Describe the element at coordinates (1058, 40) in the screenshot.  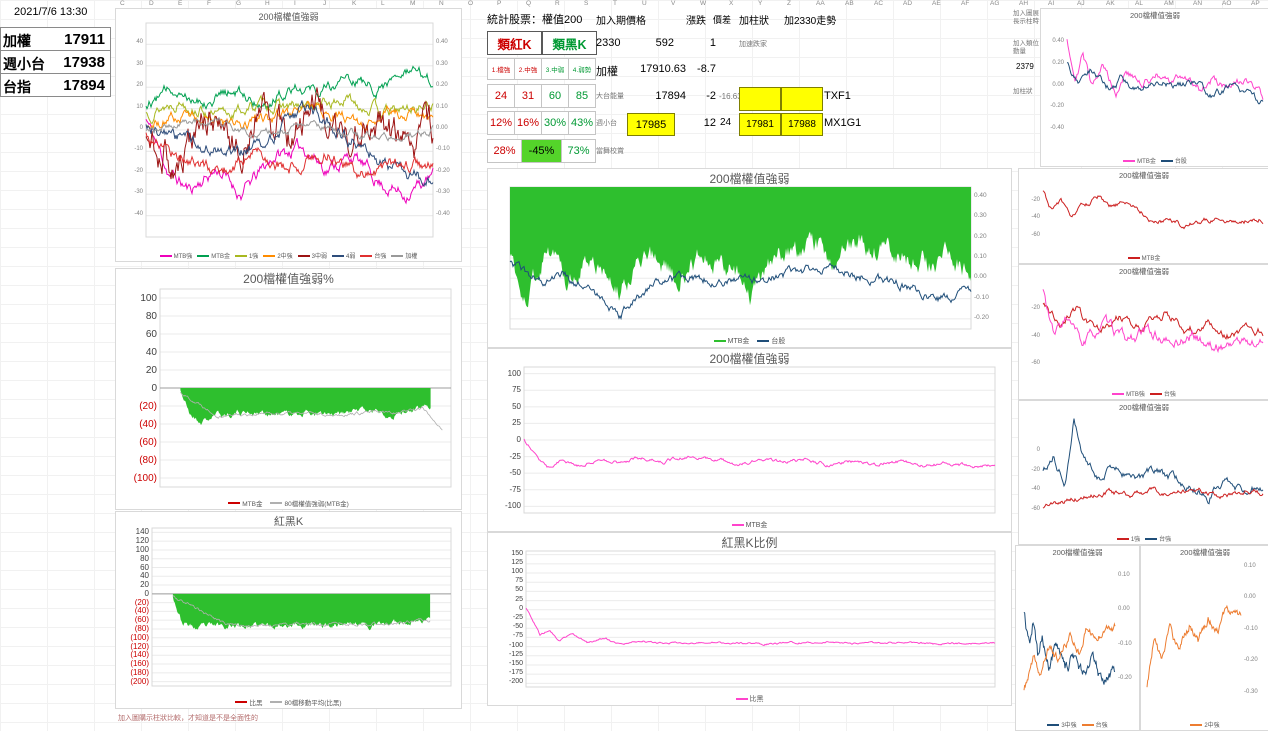
I see `axis-tick: 0.40` at that location.